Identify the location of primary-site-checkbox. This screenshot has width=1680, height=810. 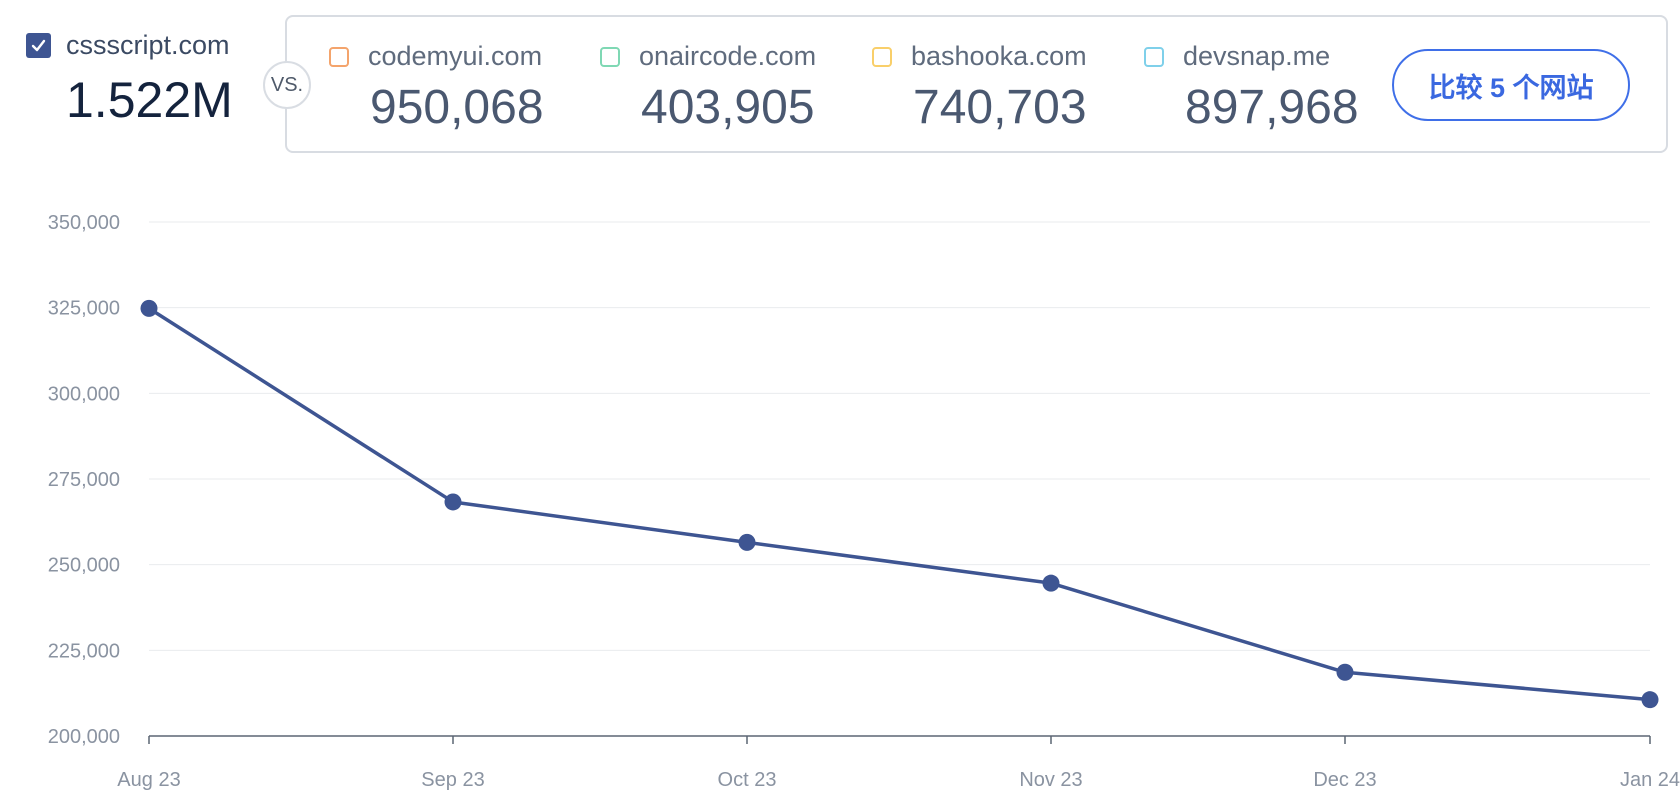
(38, 45).